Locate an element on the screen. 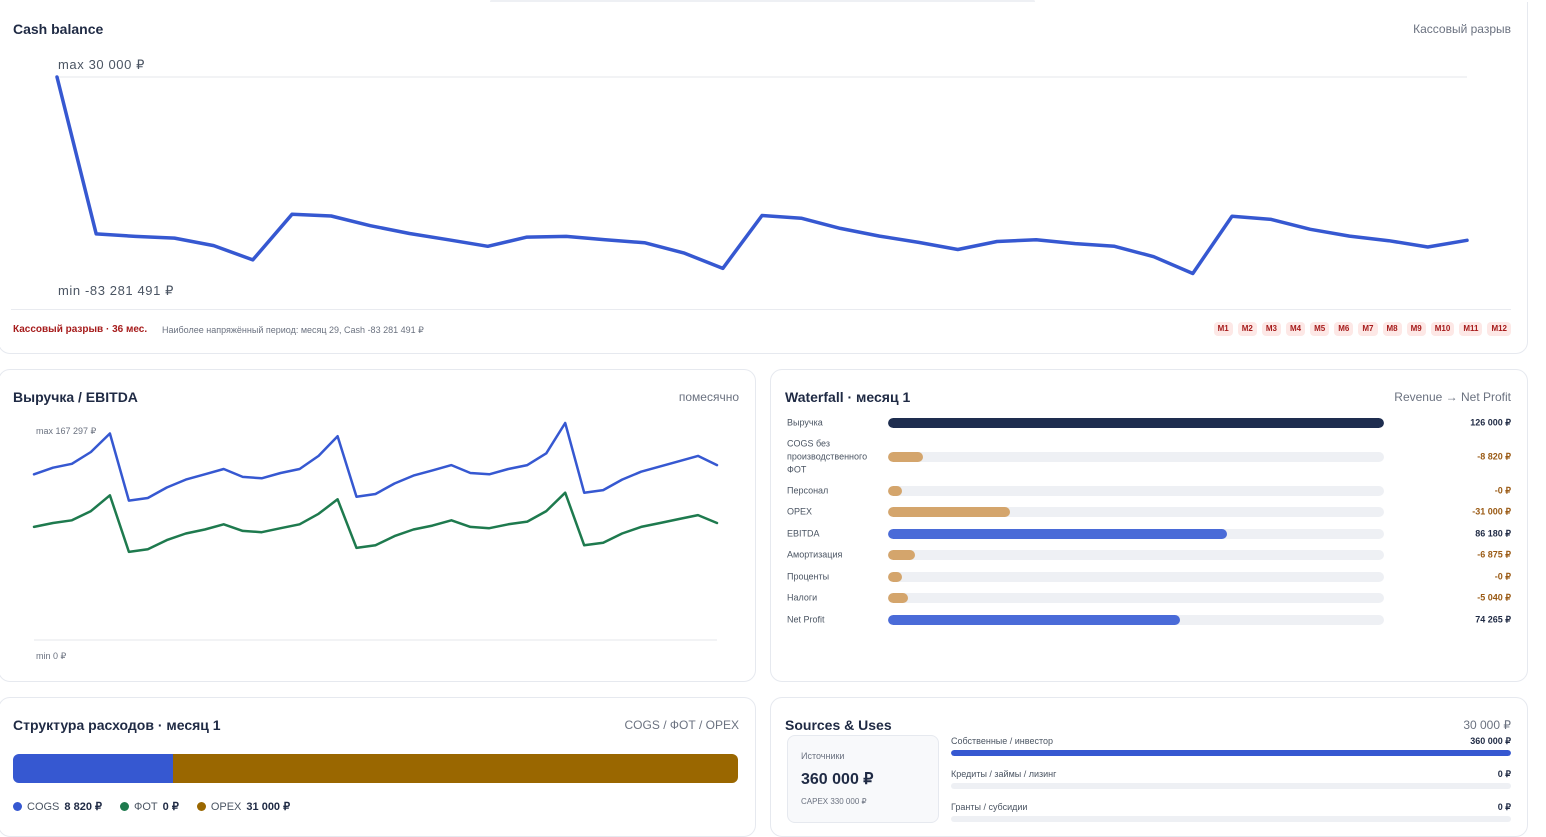 The image size is (1546, 837). waterfall-row-value: 74 265 ₽ is located at coordinates (1493, 619).